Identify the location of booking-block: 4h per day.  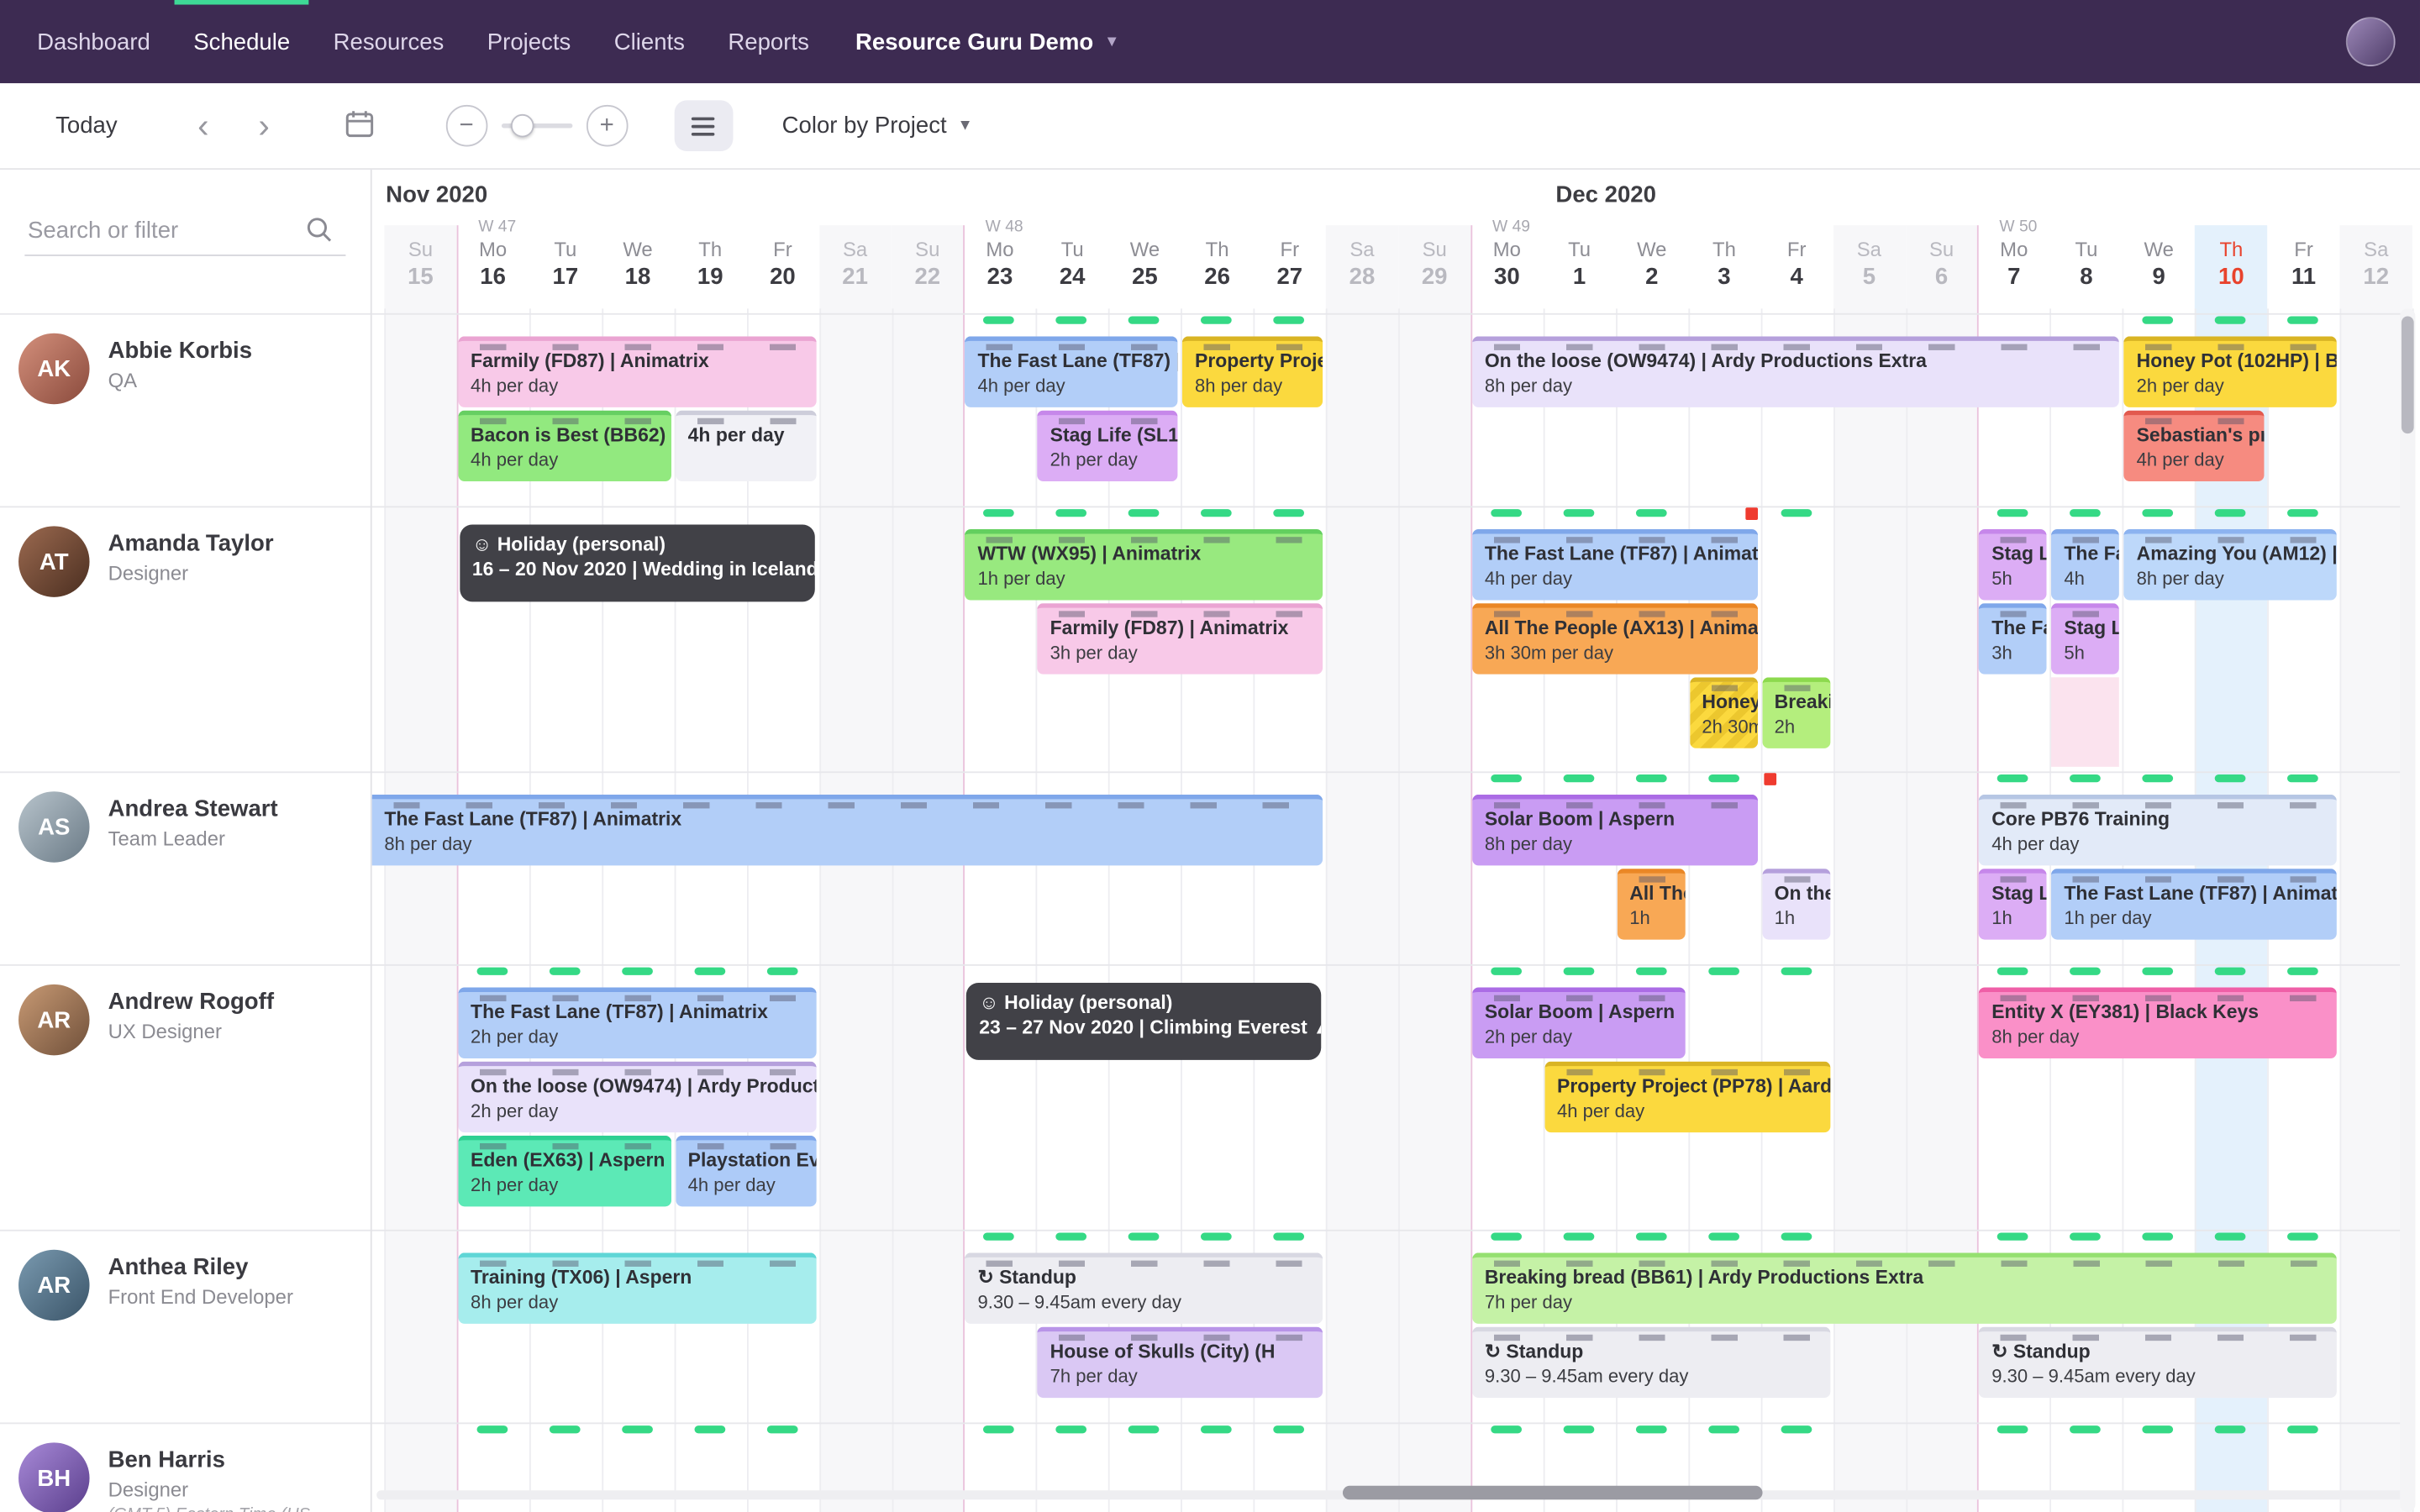
(746, 446).